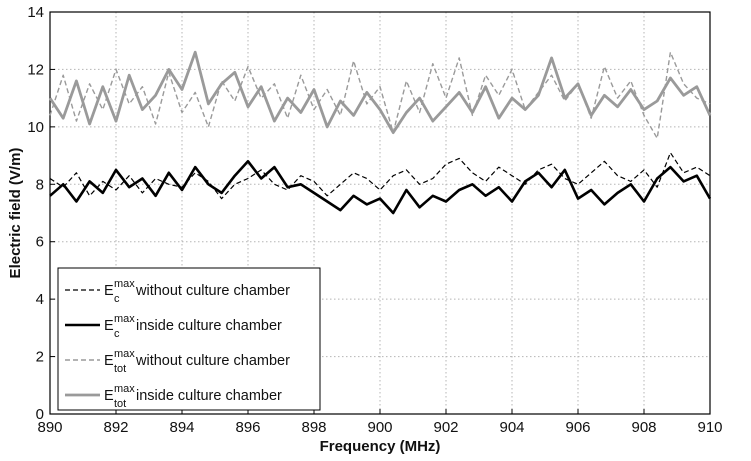 This screenshot has width=751, height=461. I want to click on x-tick-label: 900, so click(379, 427).